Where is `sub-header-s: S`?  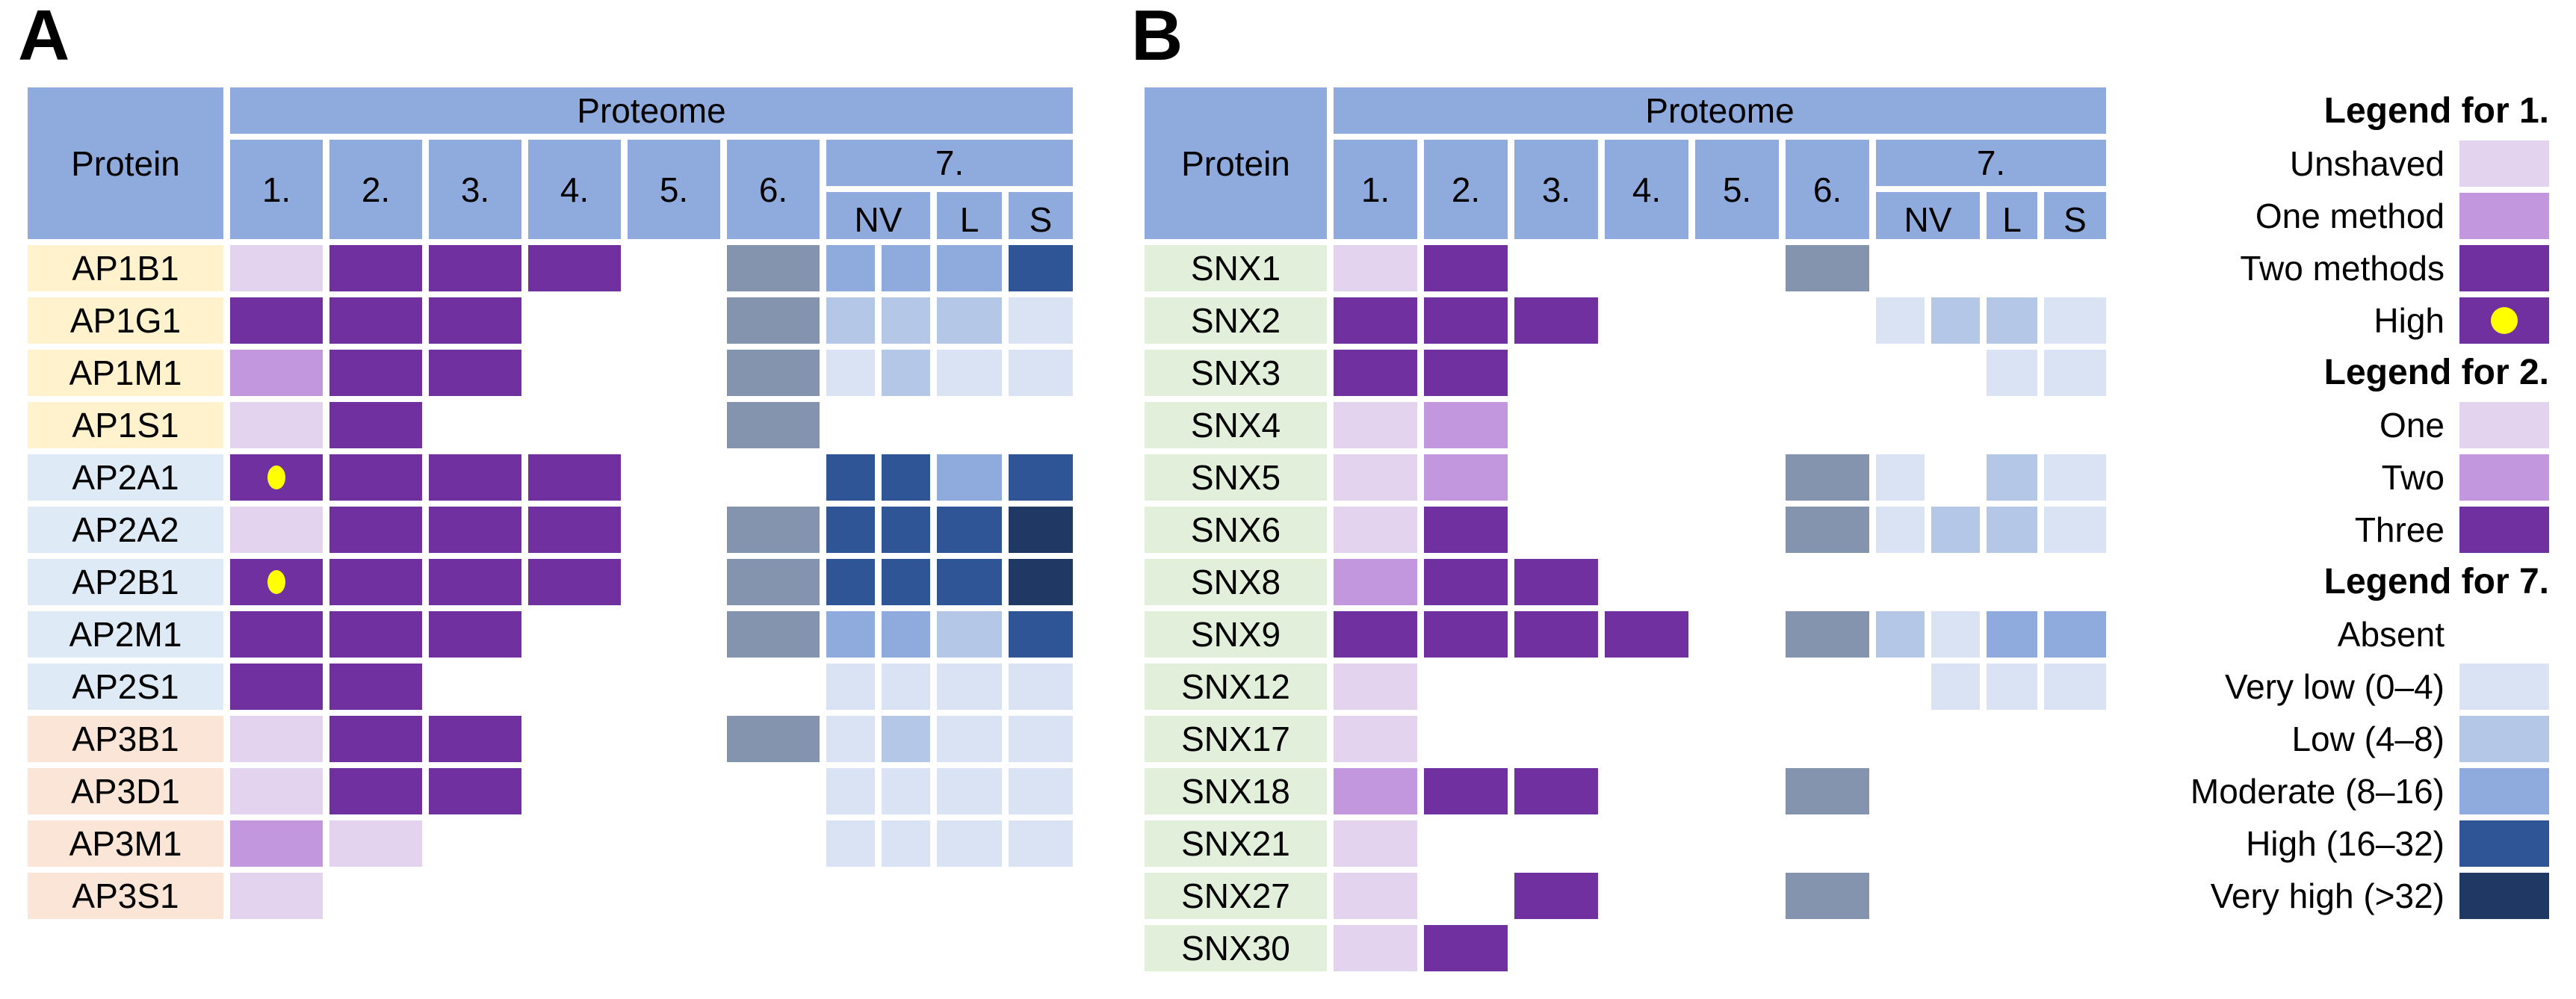 sub-header-s: S is located at coordinates (1041, 215).